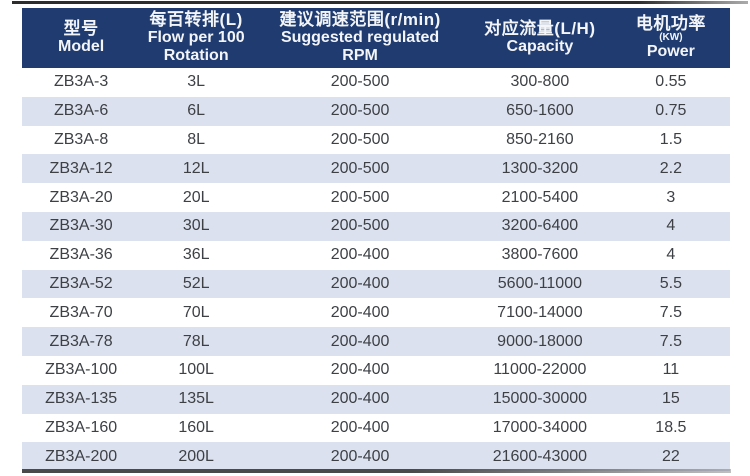 This screenshot has width=750, height=476. Describe the element at coordinates (81, 255) in the screenshot. I see `cell-model: ZB3A-36` at that location.